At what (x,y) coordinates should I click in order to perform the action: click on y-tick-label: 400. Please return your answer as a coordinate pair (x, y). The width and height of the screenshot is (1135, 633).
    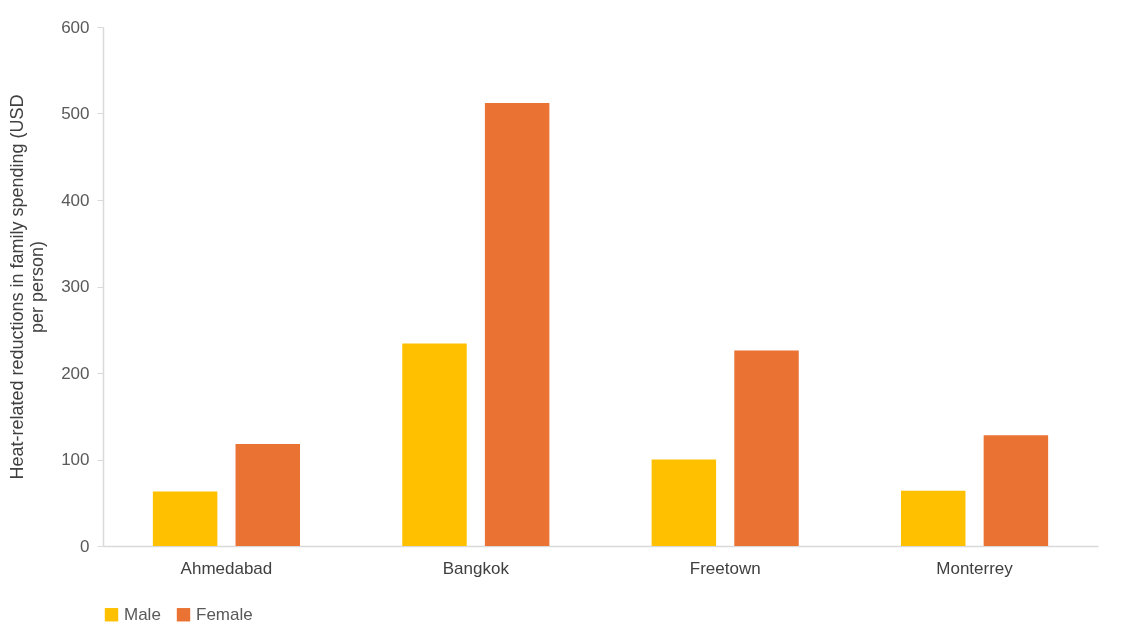
    Looking at the image, I should click on (75, 200).